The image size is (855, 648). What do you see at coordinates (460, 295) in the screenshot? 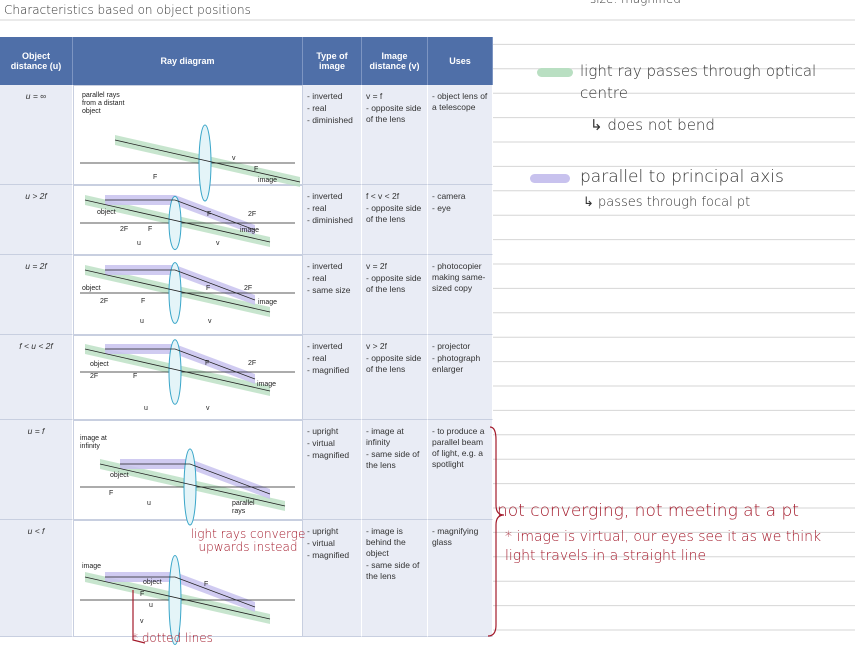
I see `table-cell: - photocopier making same-sized copy` at bounding box center [460, 295].